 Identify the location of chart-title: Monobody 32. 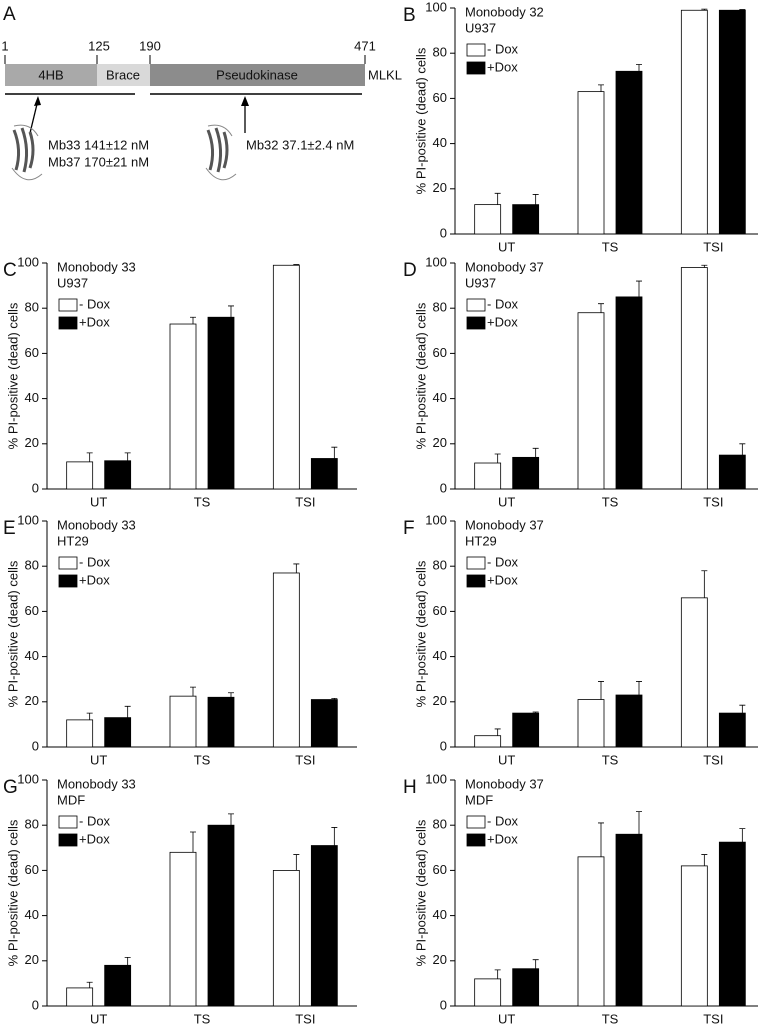
(504, 11).